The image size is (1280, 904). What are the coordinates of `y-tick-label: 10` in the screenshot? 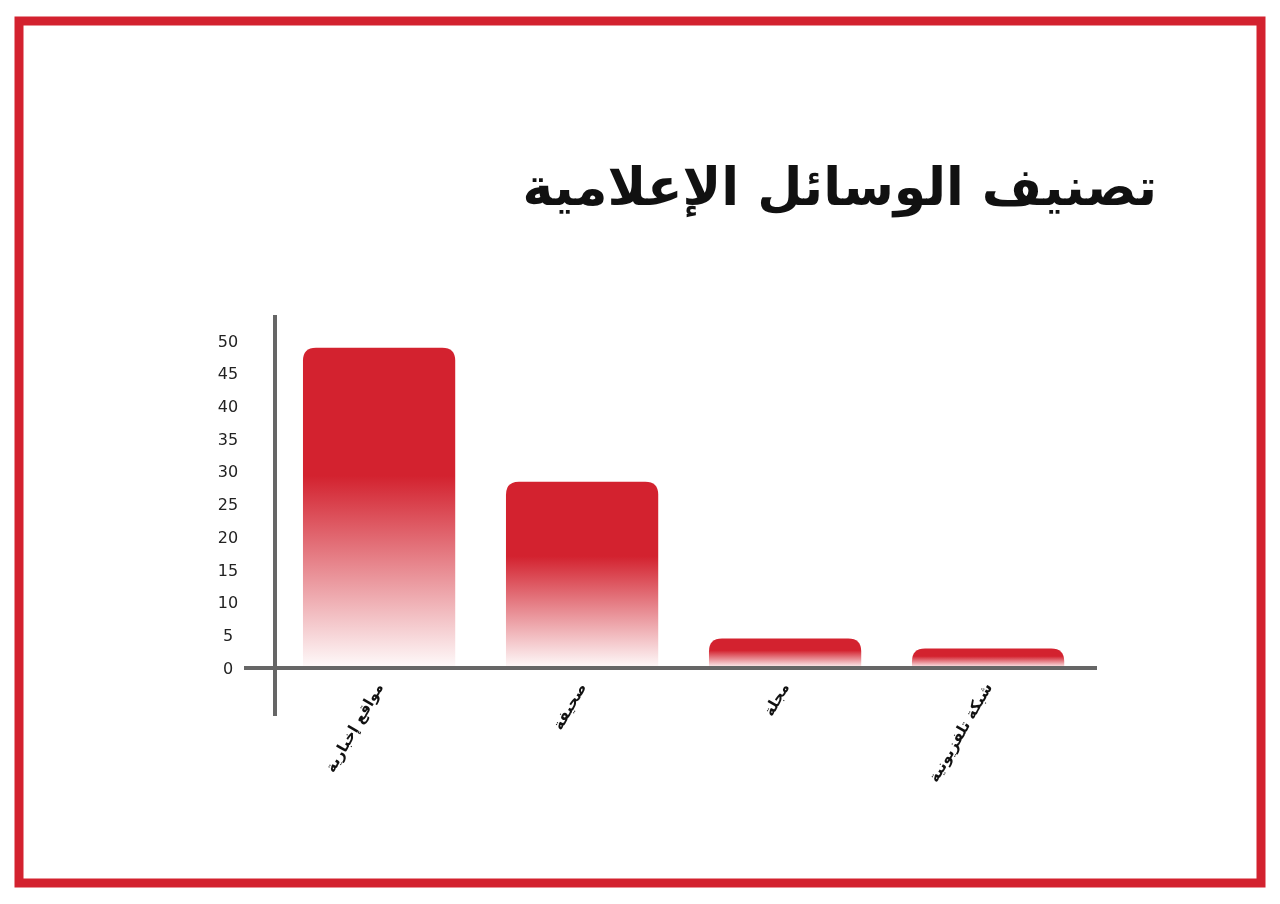 It's located at (228, 603).